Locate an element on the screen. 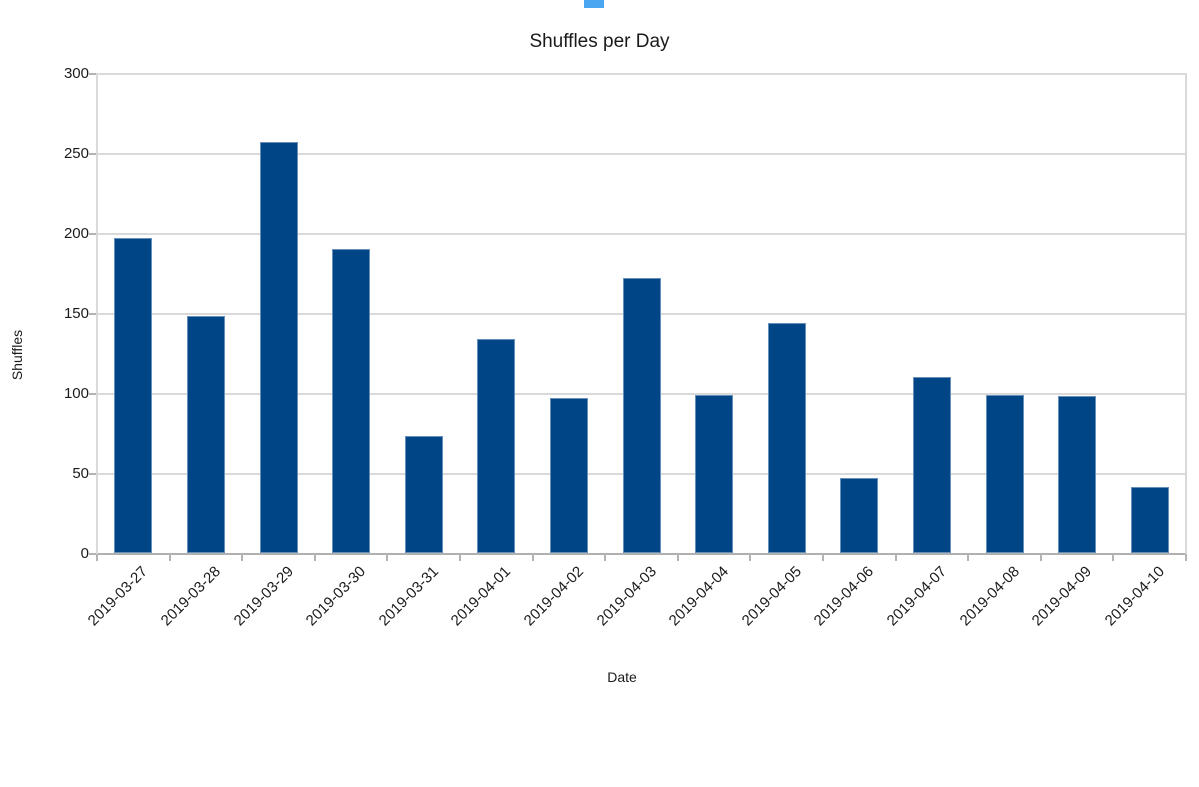 The image size is (1199, 787). x-axis-title: Date is located at coordinates (622, 677).